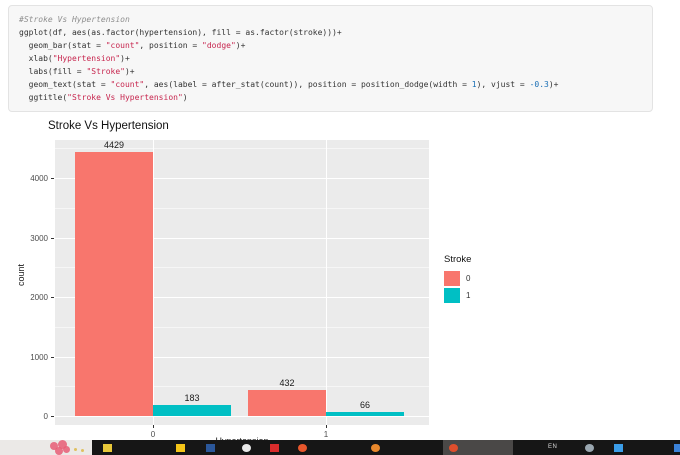  I want to click on taskbar: EN, so click(386, 447).